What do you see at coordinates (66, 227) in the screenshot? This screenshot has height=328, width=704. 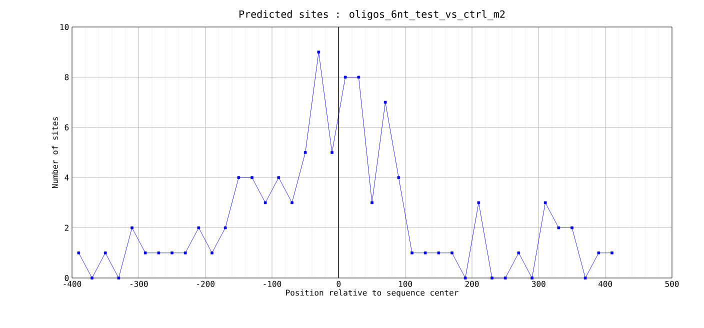 I see `y-tick-label: 2` at bounding box center [66, 227].